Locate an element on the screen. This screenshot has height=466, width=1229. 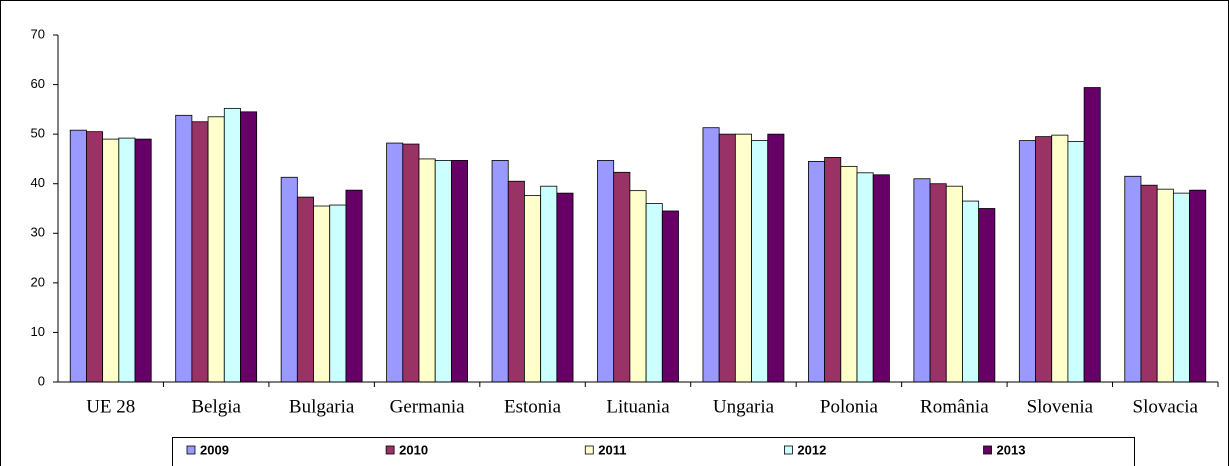
x-tick-label: Ungaria is located at coordinates (744, 406).